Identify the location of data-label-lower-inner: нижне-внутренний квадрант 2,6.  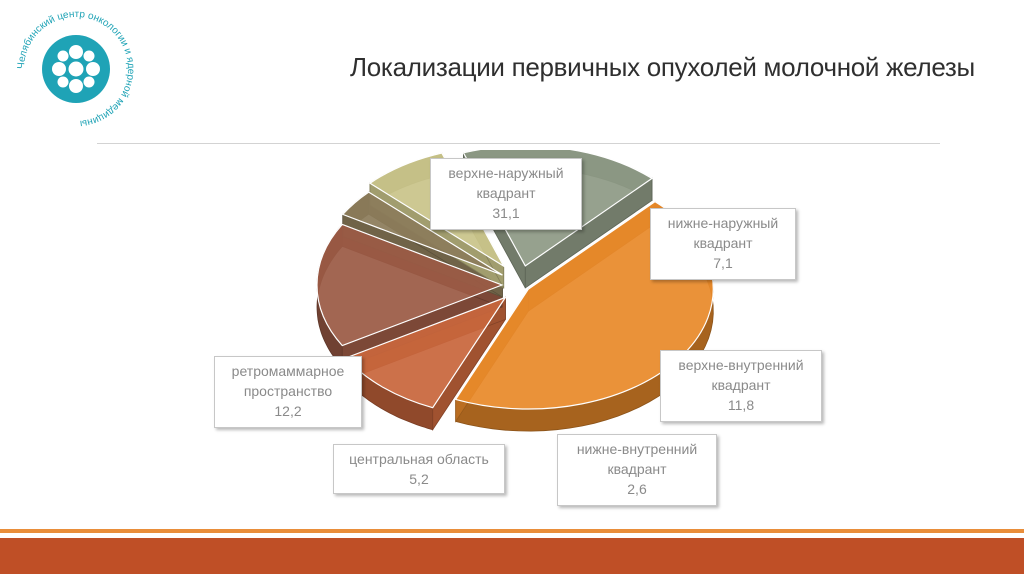
(637, 470).